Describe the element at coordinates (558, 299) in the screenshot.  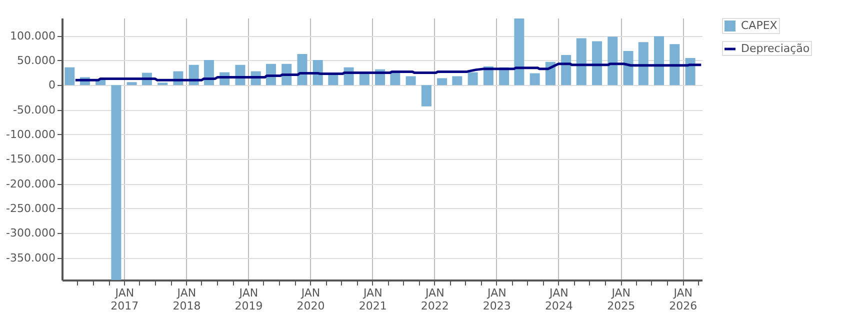
I see `x-tick-label: JAN 2024` at that location.